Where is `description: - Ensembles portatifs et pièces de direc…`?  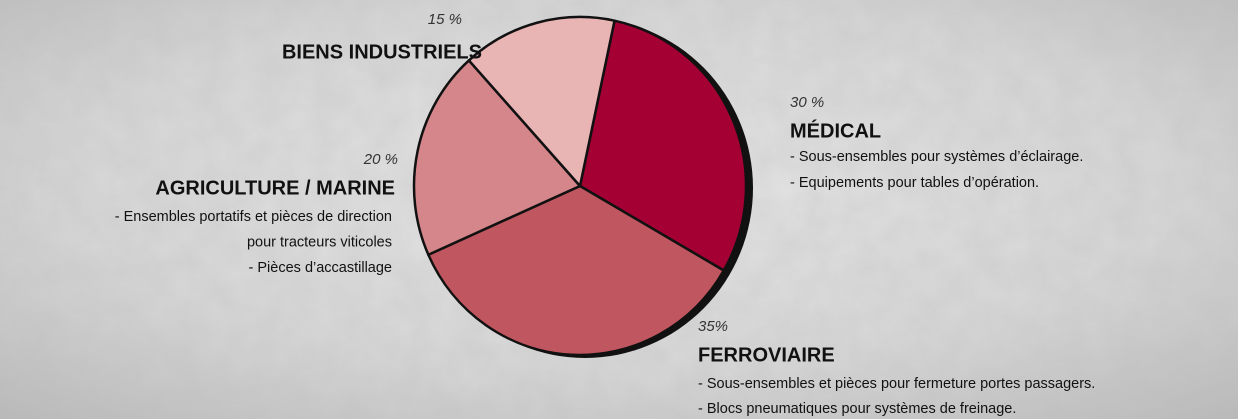 description: - Ensembles portatifs et pièces de direc… is located at coordinates (253, 217).